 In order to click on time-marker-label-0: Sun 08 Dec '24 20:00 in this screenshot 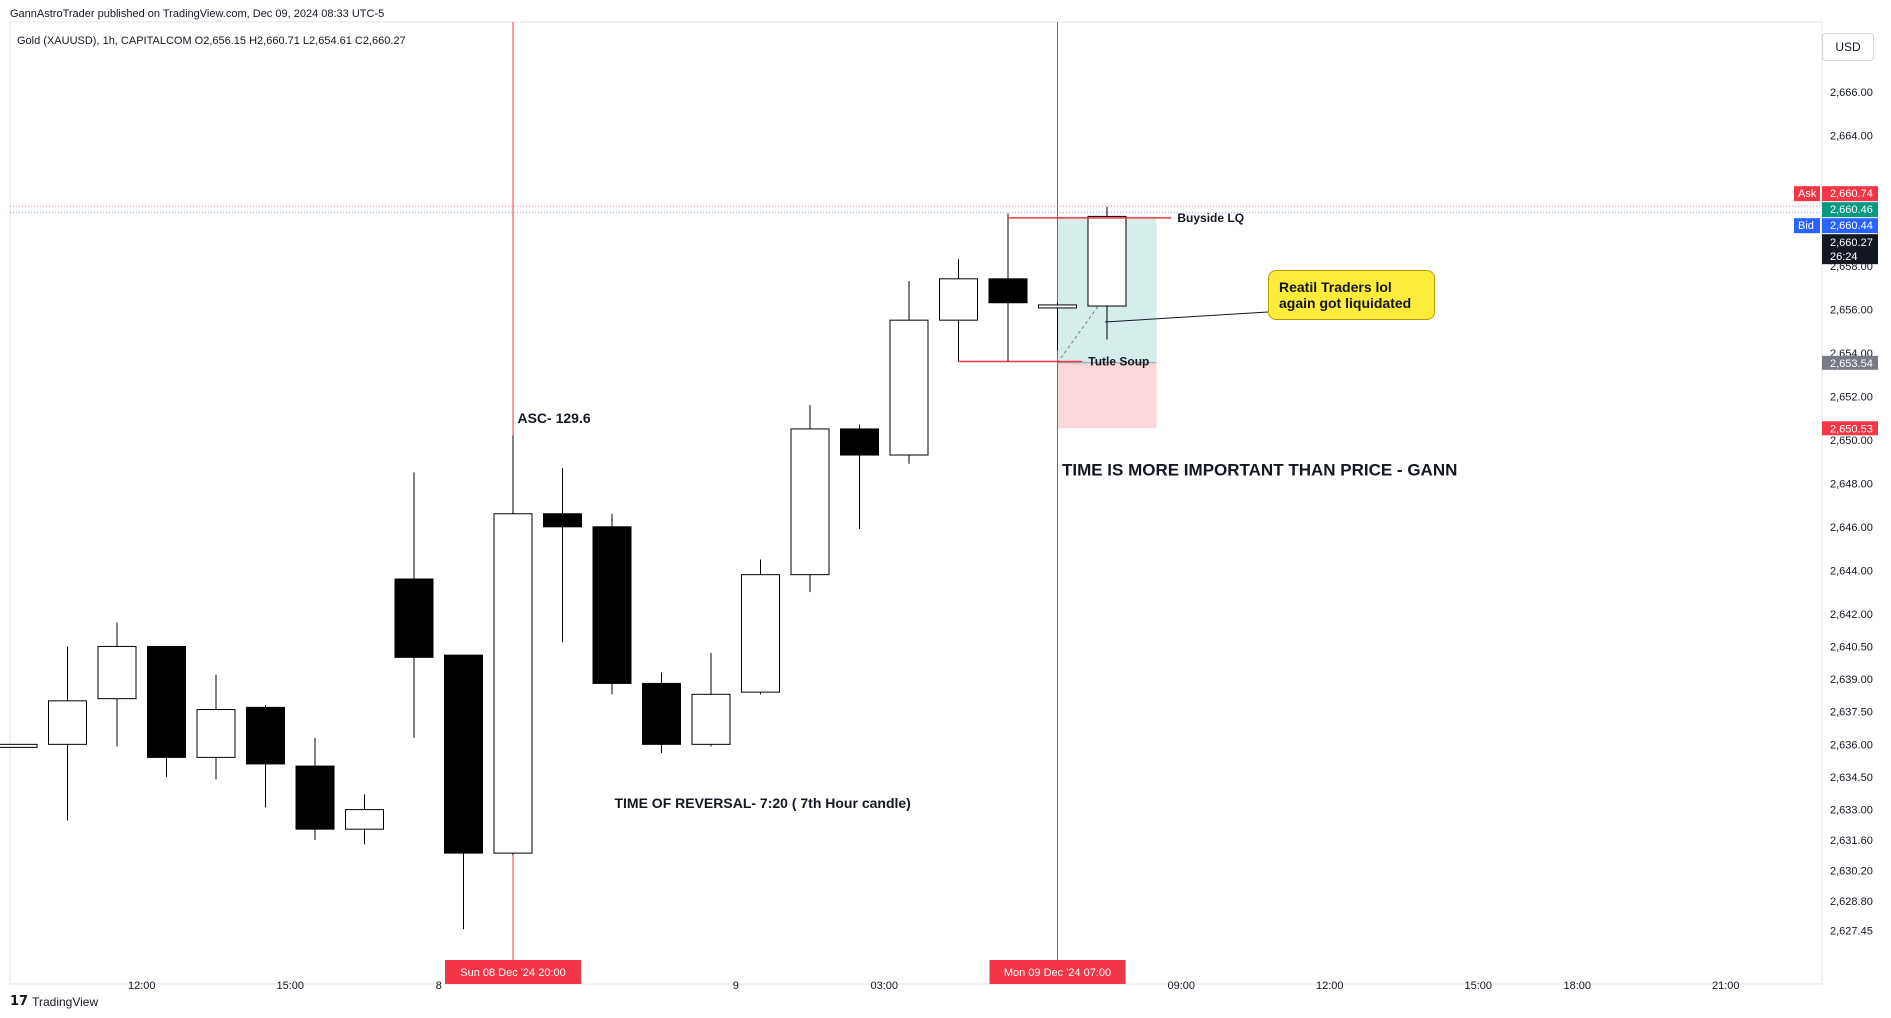, I will do `click(512, 973)`.